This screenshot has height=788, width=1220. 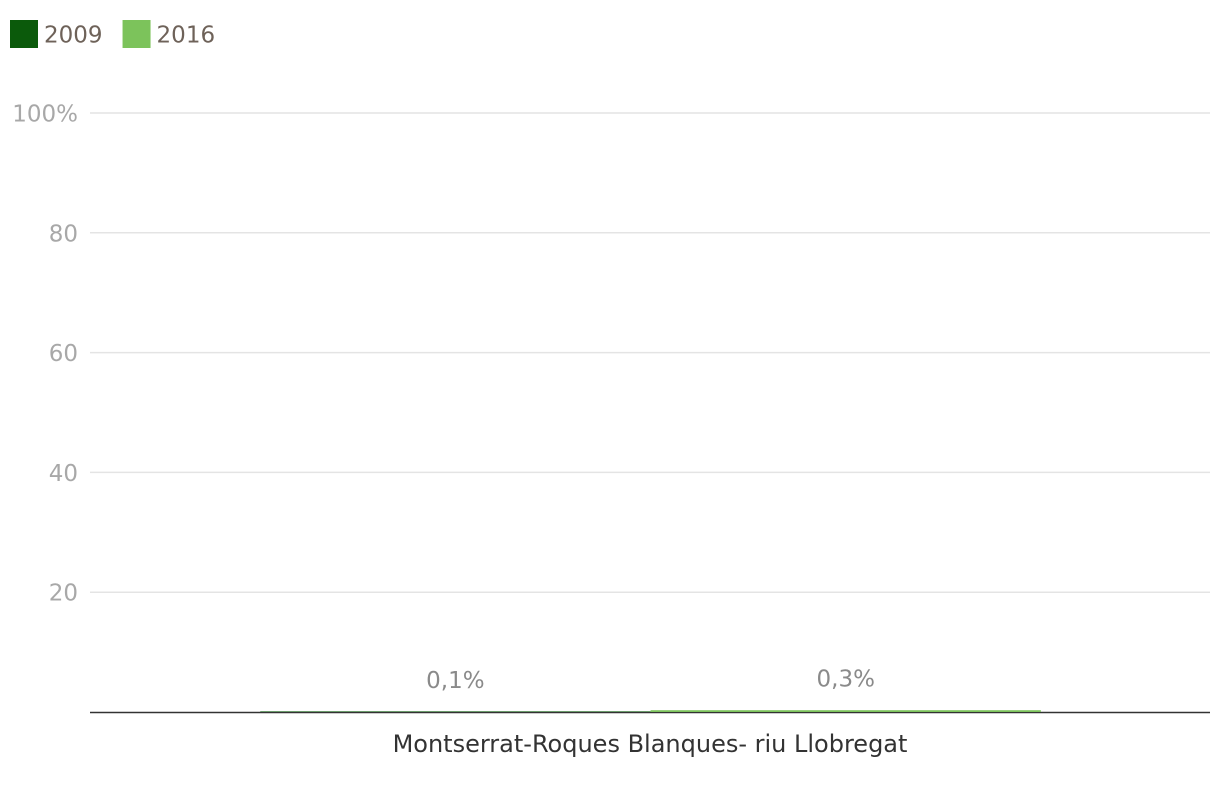 What do you see at coordinates (846, 680) in the screenshot?
I see `value-label: 0,3%` at bounding box center [846, 680].